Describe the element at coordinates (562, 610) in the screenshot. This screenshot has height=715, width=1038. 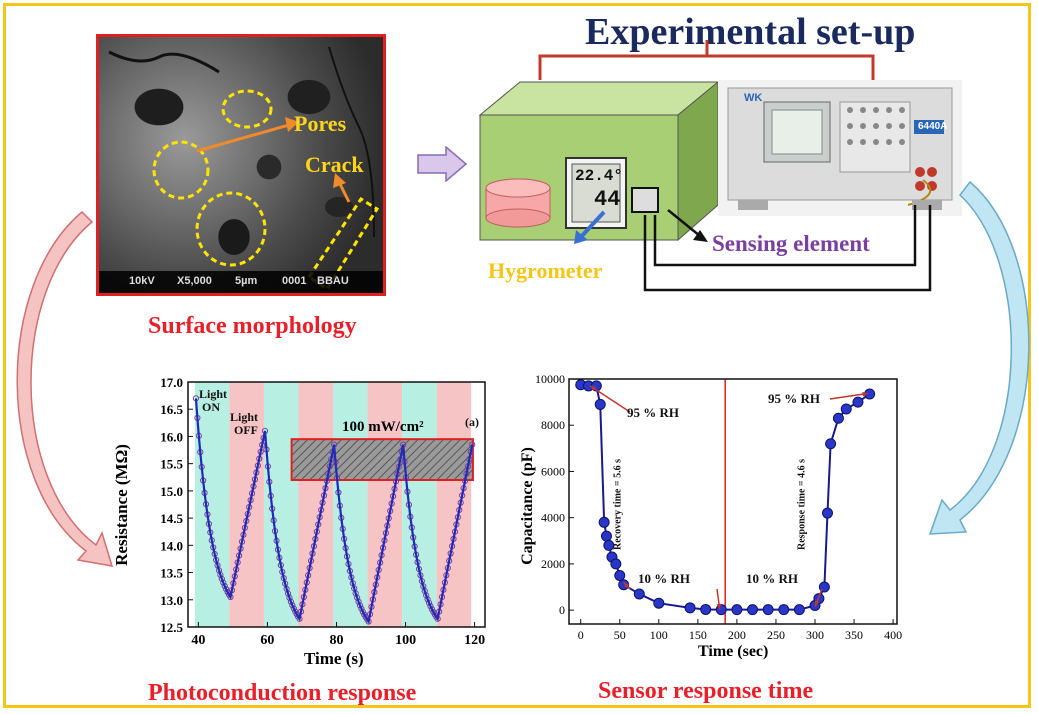
I see `y-tick-label: 0` at that location.